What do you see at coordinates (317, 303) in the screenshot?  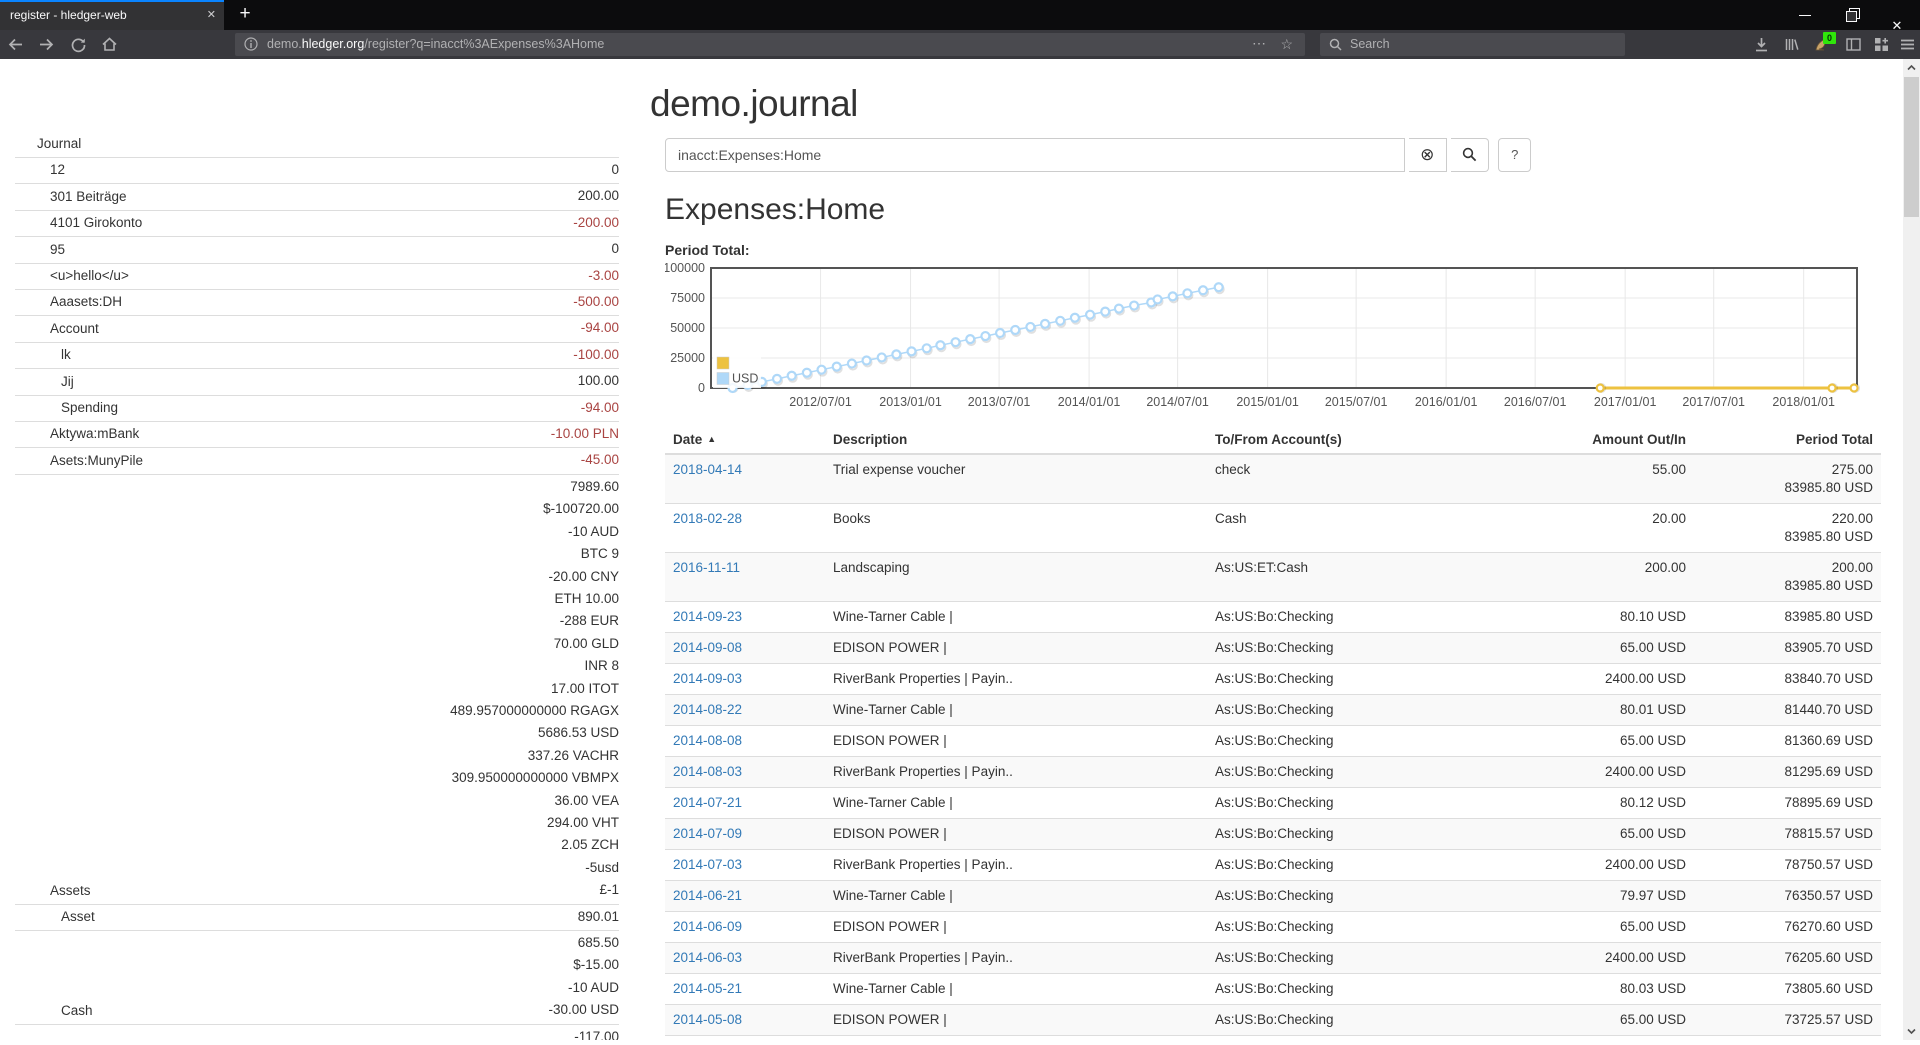 I see `sidebar-account-row: Aaasets:DH -500.00` at bounding box center [317, 303].